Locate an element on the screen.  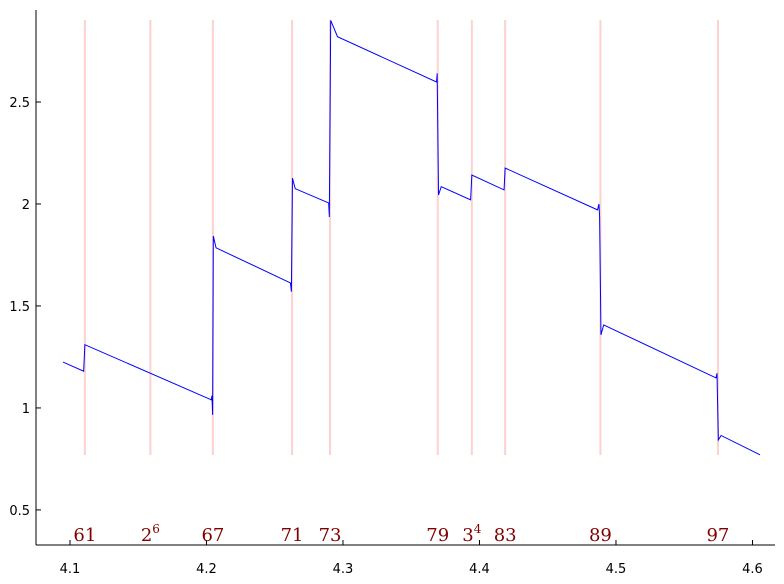
label-base: 3 is located at coordinates (467, 535).